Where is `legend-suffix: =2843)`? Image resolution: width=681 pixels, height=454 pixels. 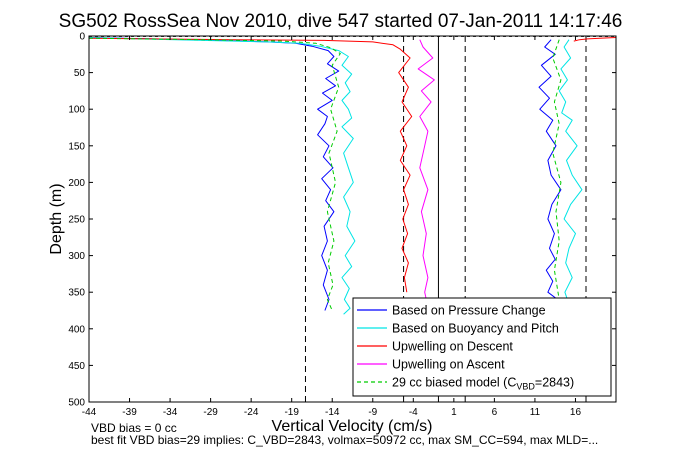 legend-suffix: =2843) is located at coordinates (554, 383).